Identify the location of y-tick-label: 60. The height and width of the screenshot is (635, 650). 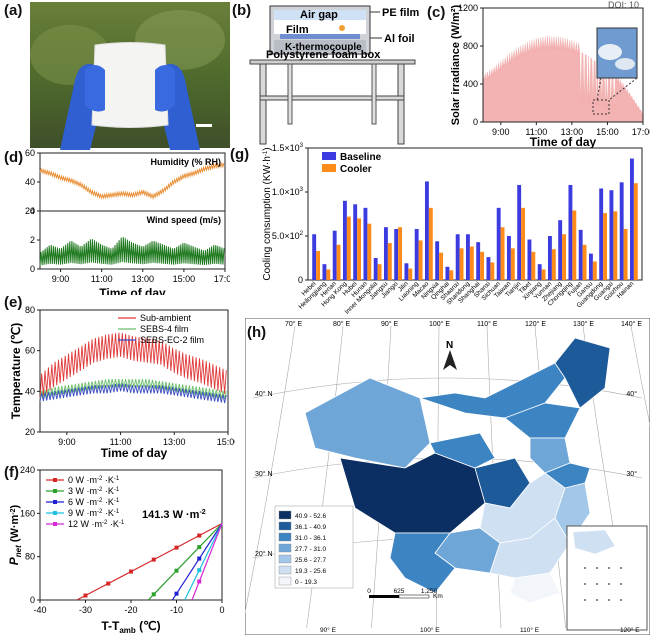
(30, 153).